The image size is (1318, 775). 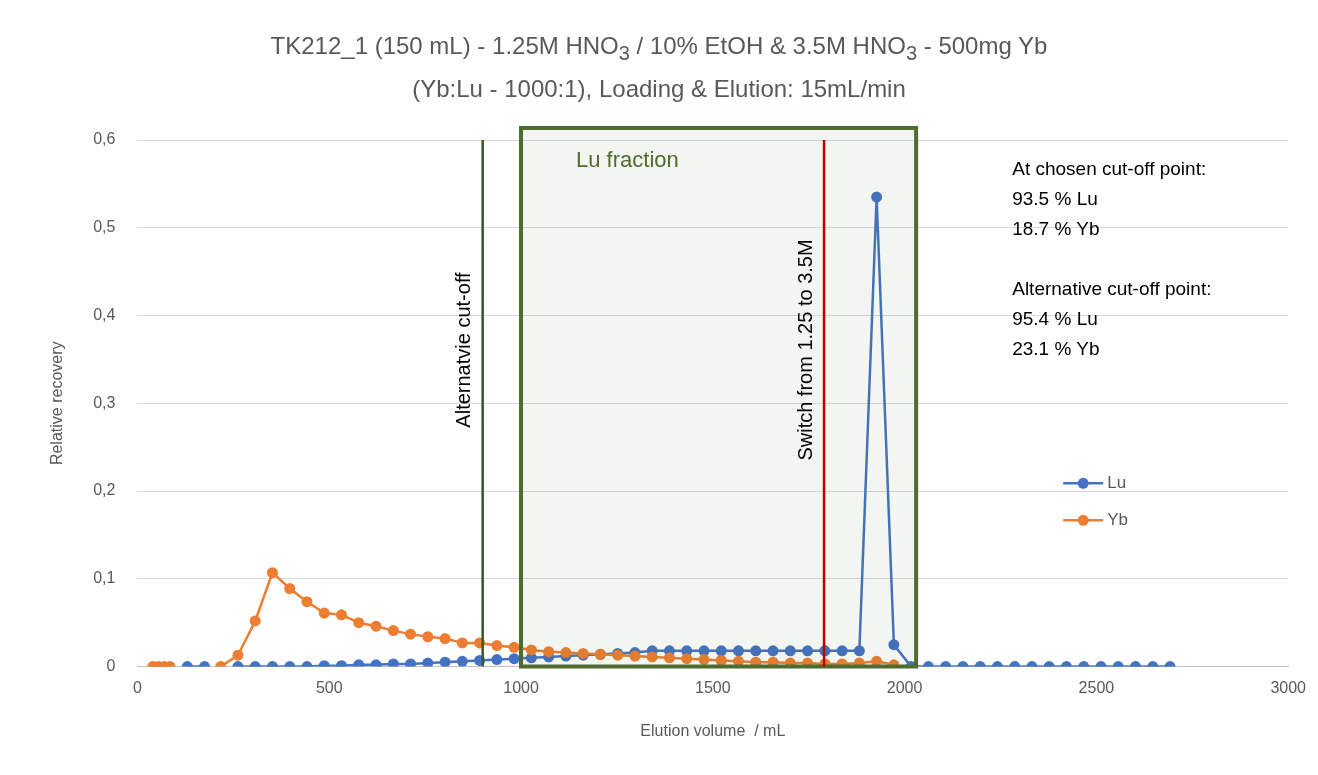 I want to click on y-tick-label: 0,2, so click(x=104, y=490).